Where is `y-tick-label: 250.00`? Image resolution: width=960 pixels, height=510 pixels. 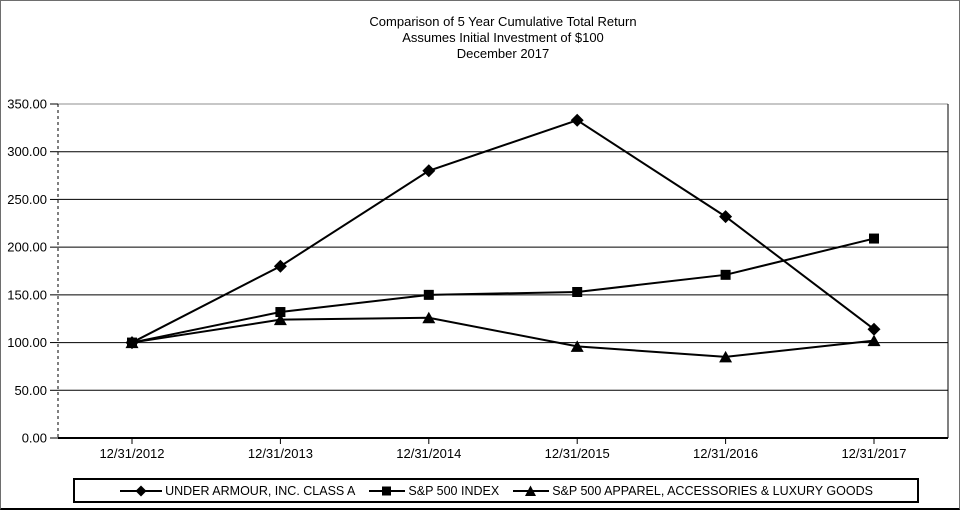 y-tick-label: 250.00 is located at coordinates (27, 199).